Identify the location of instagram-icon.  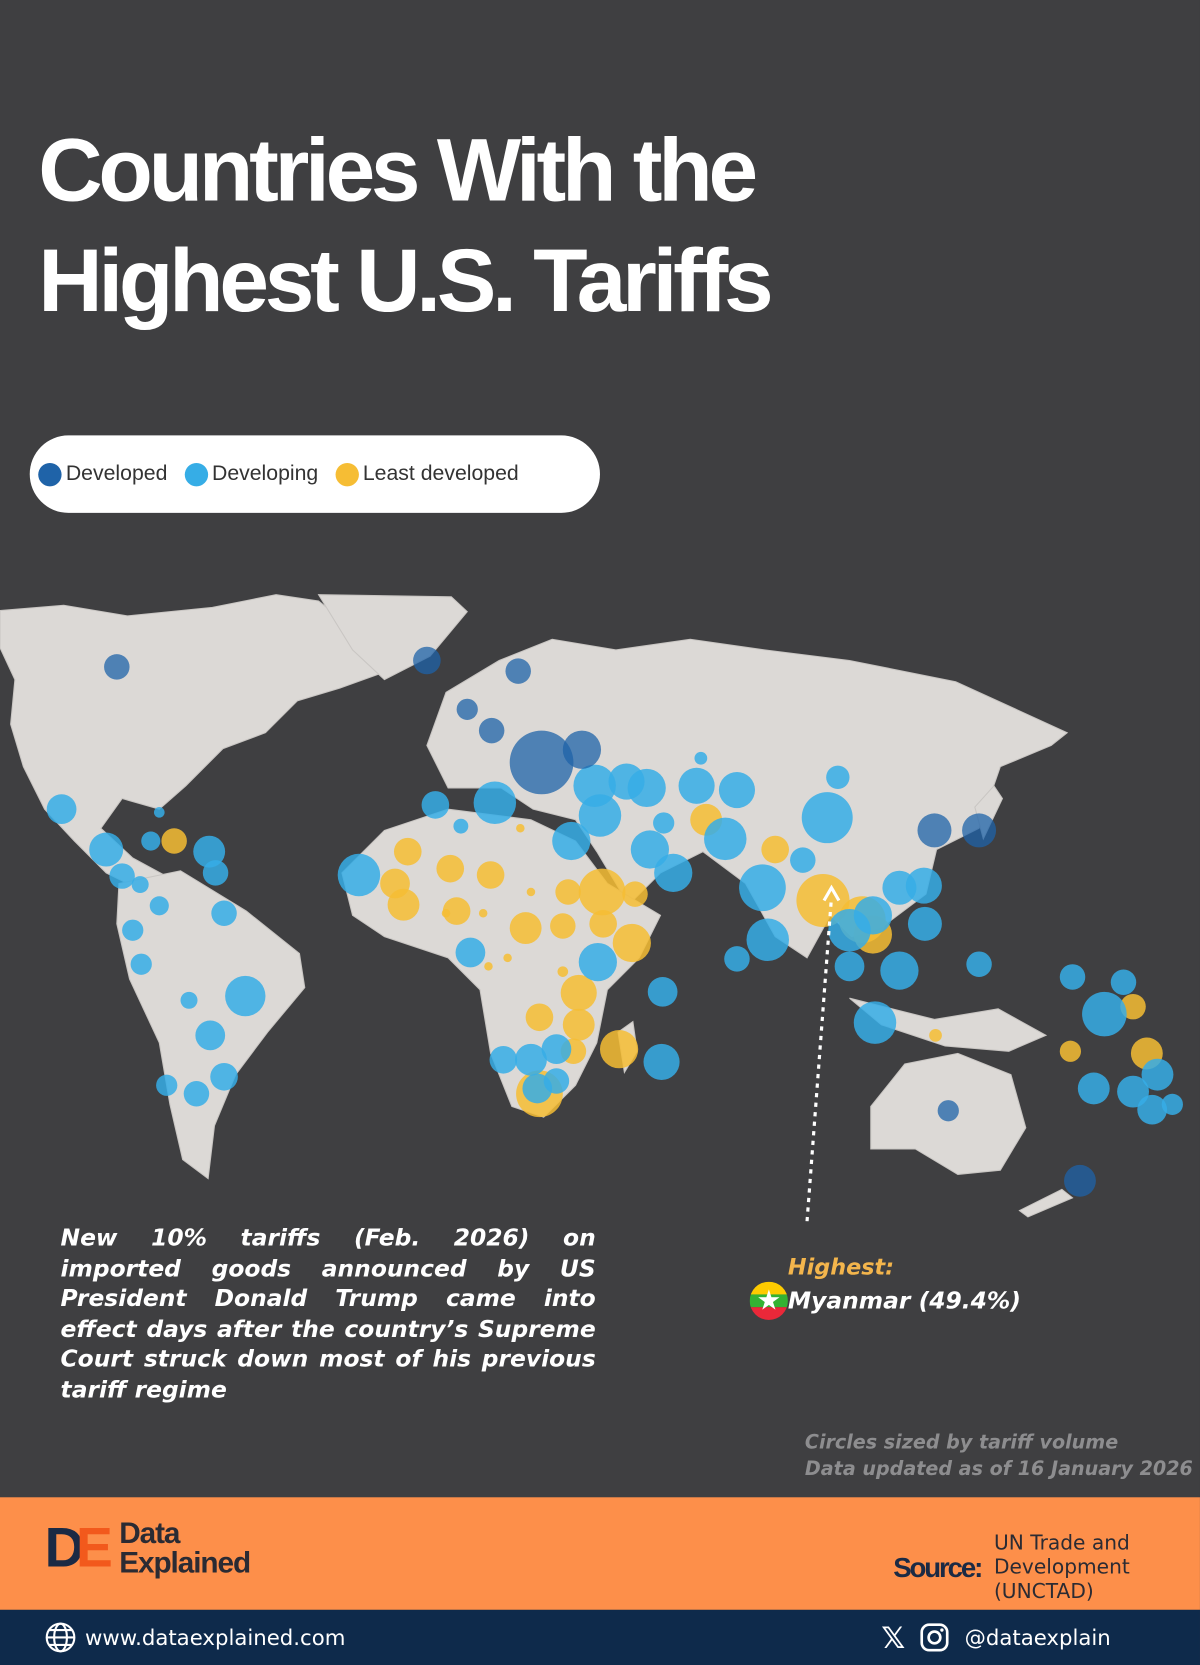
(935, 1638).